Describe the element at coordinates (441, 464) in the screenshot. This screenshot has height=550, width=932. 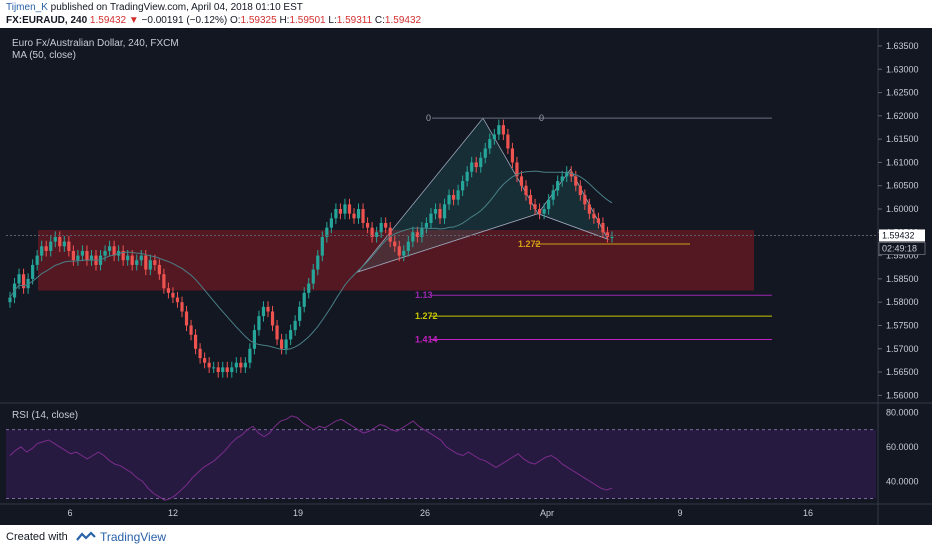
I see `rsi-band` at that location.